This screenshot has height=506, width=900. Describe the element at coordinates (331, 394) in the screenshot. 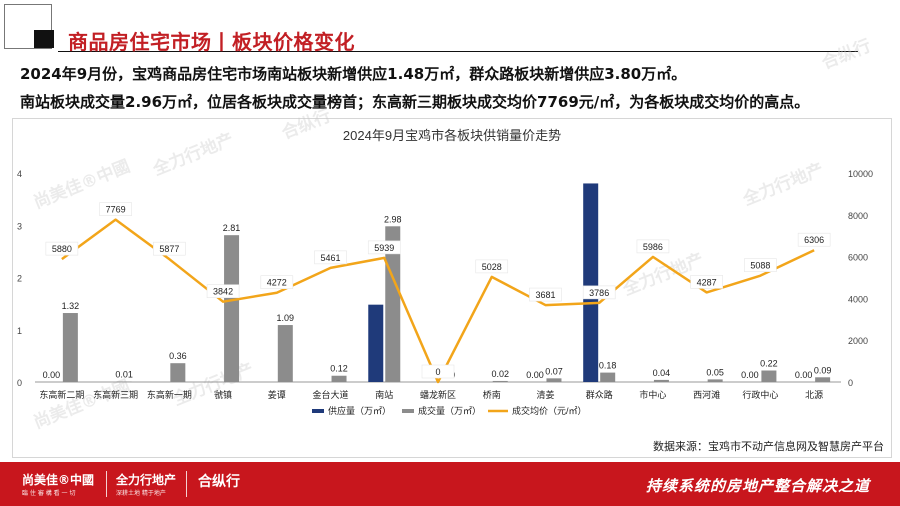

I see `x-tick-label: 金台大道` at that location.